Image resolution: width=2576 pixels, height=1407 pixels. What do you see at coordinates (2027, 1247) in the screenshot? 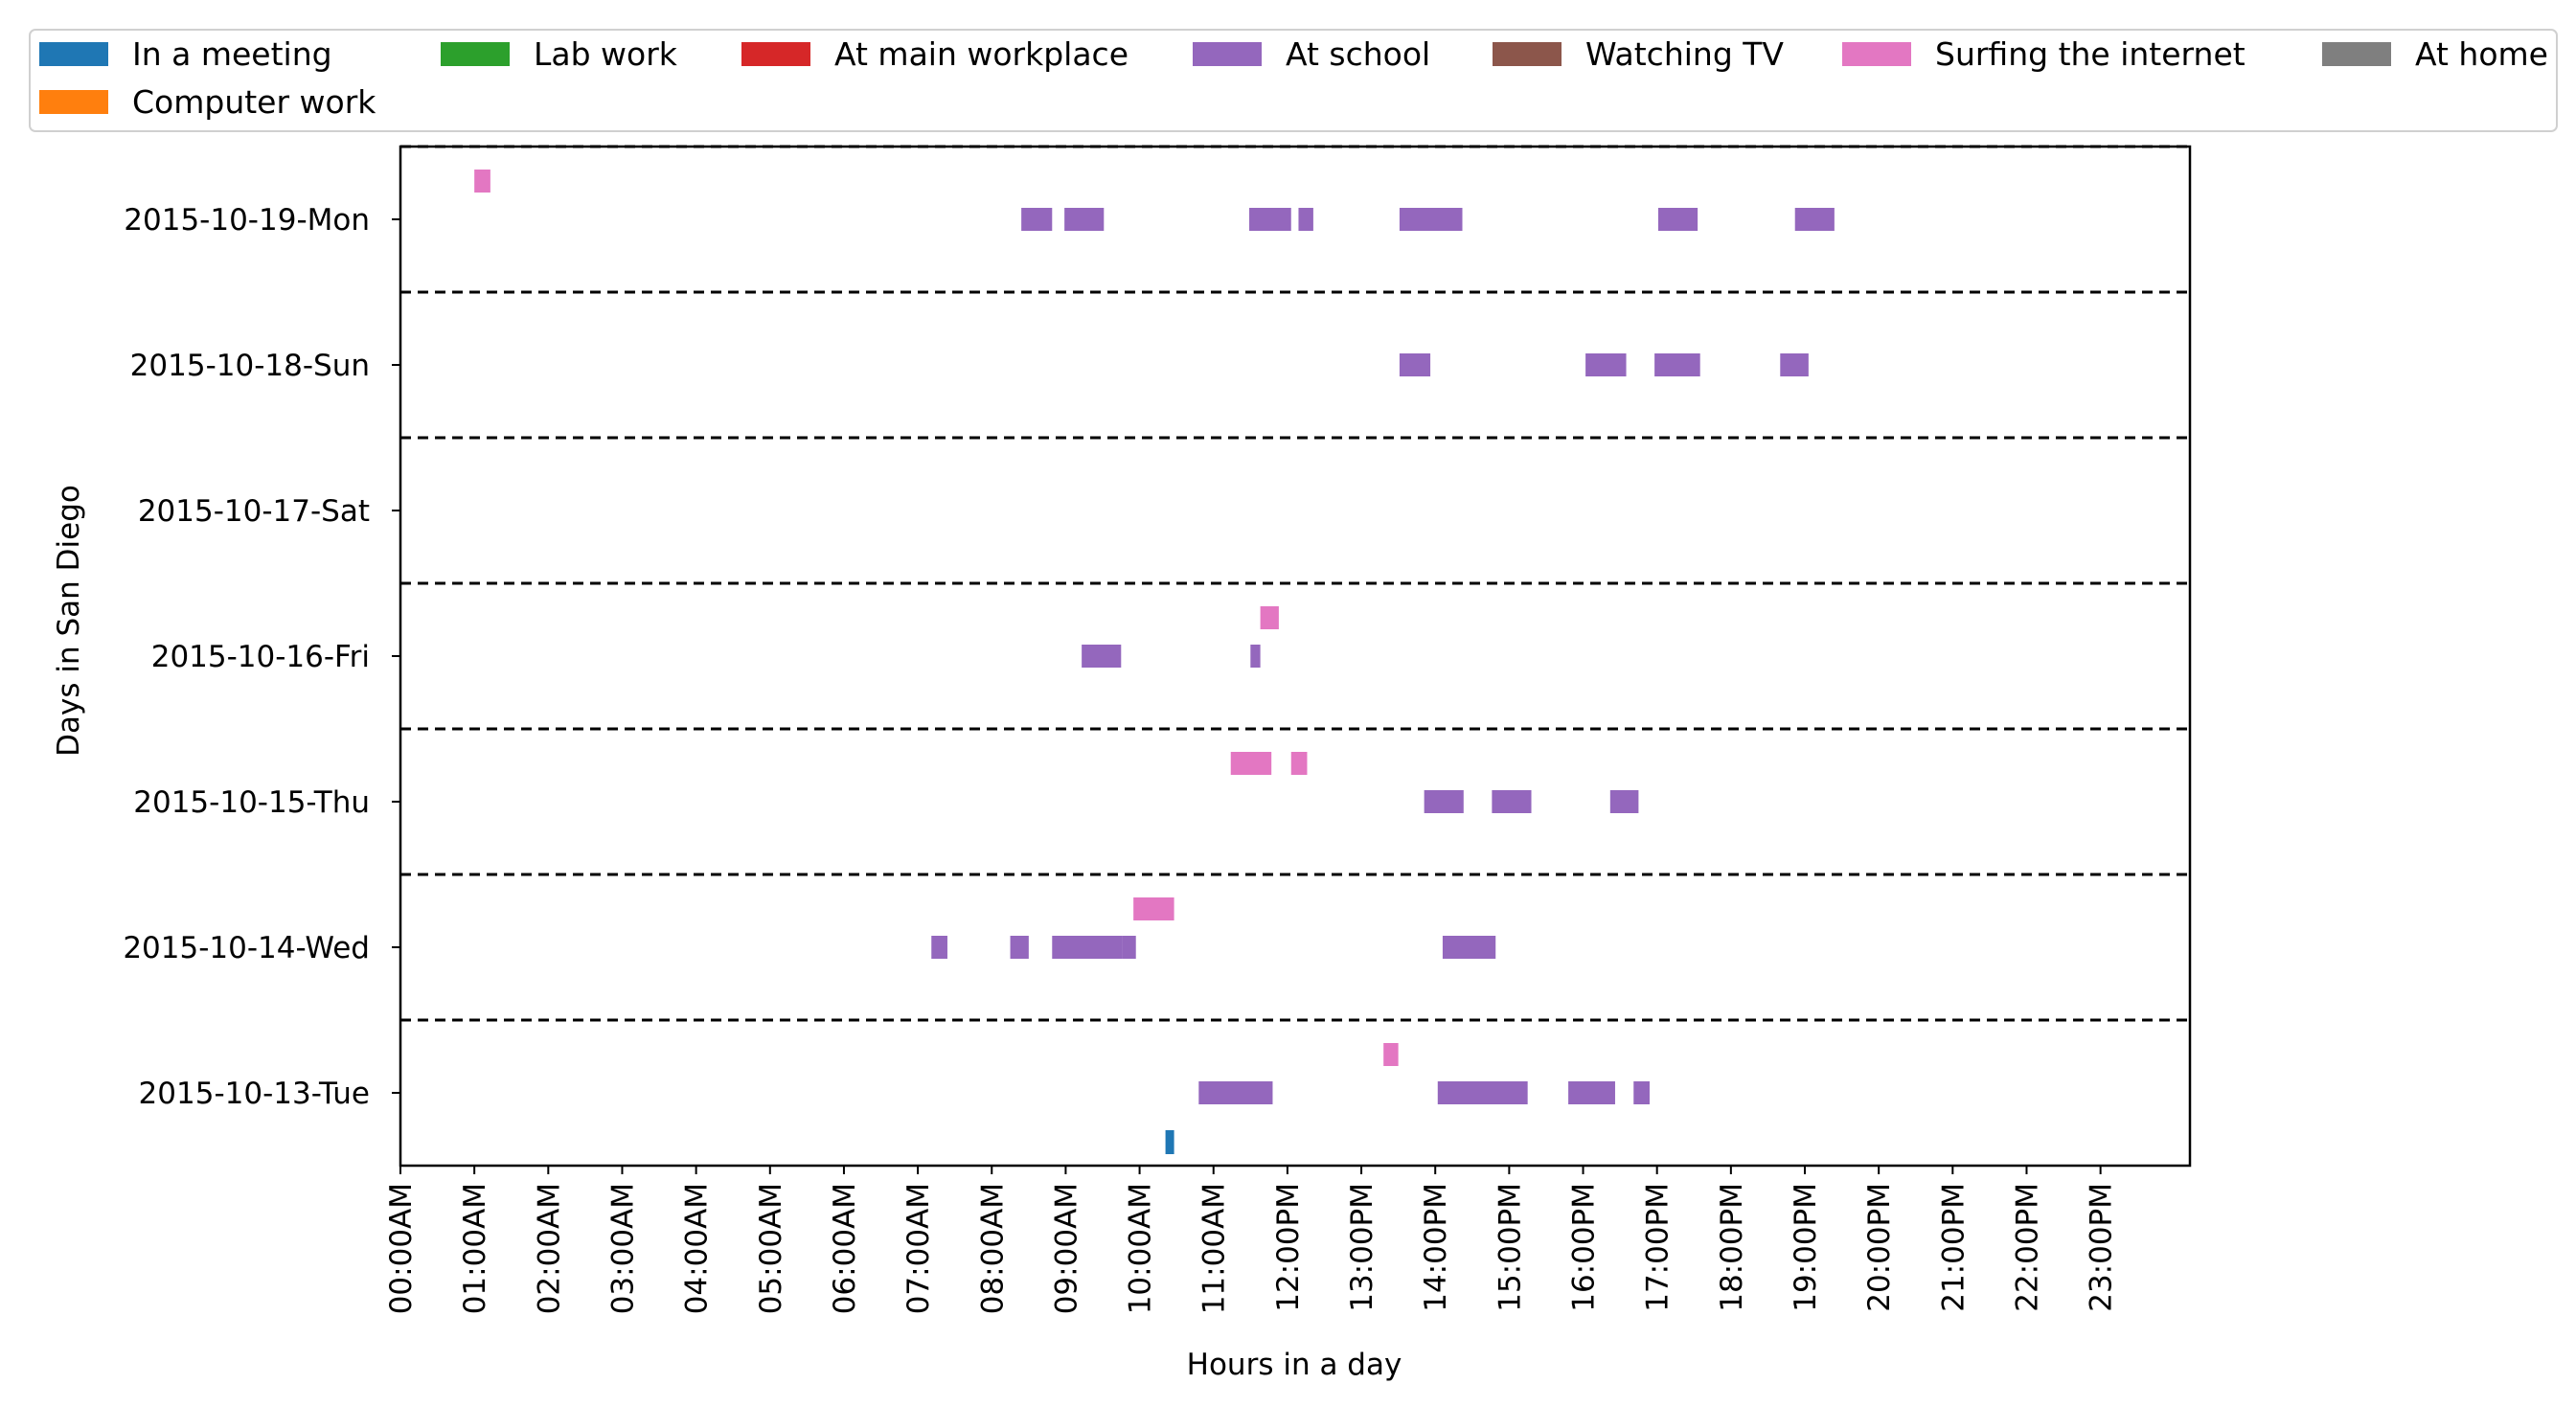
I see `x-tick-label: 22:00PM` at bounding box center [2027, 1247].